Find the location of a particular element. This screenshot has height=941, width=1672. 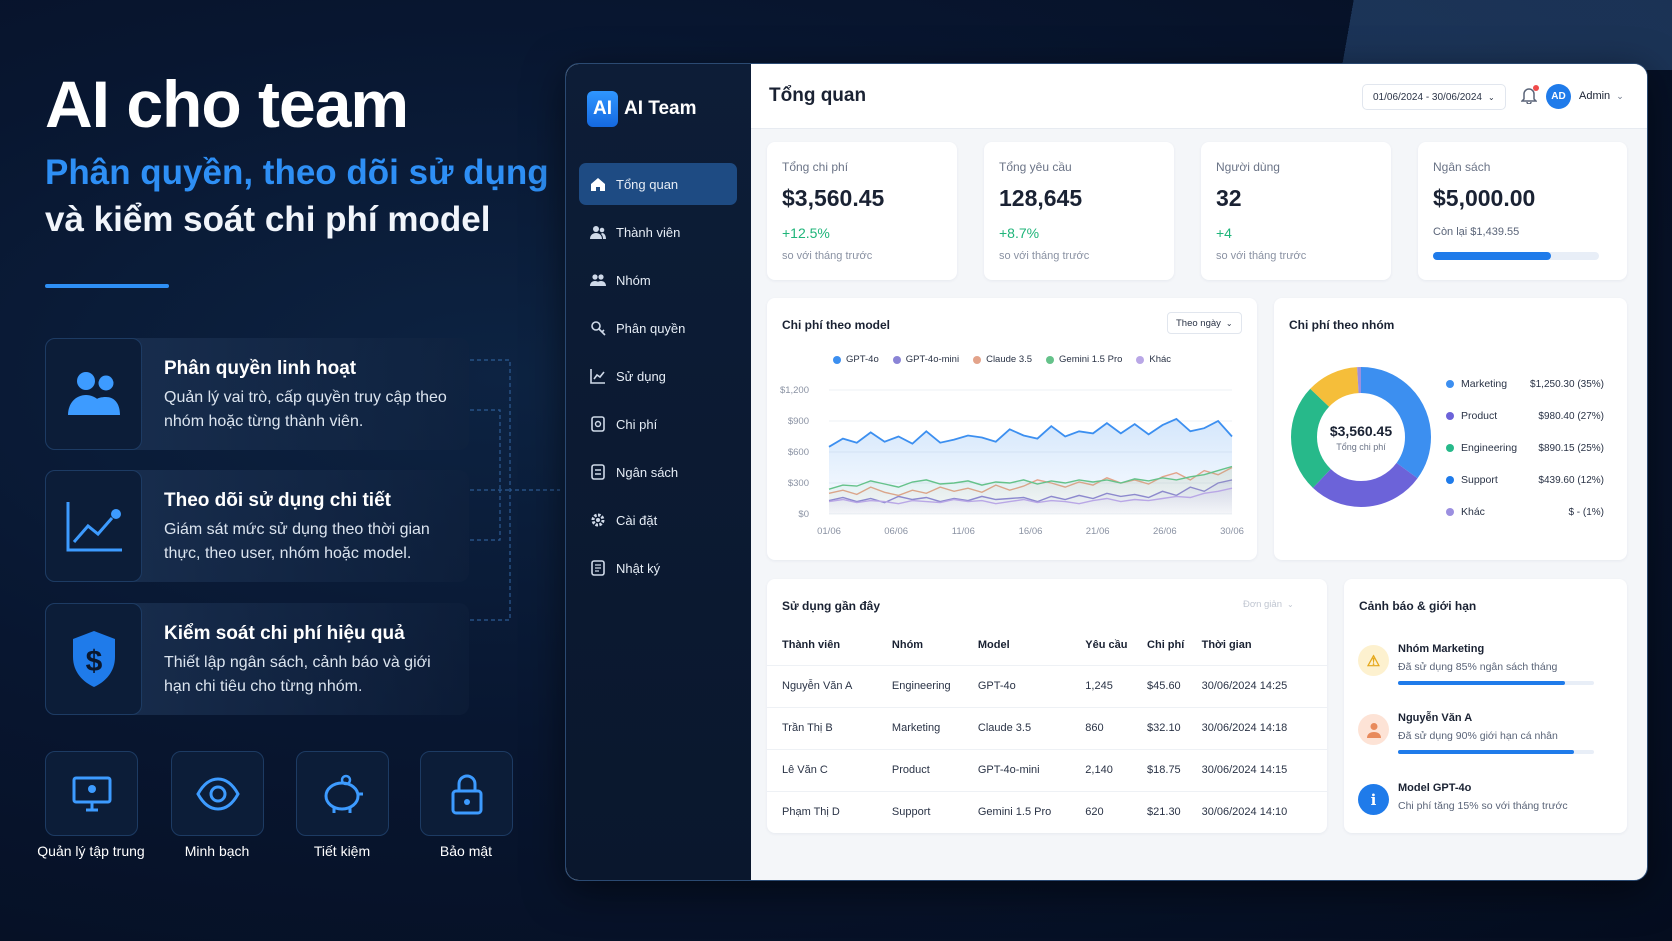

cell-member: Phạm Thị D is located at coordinates (829, 811).